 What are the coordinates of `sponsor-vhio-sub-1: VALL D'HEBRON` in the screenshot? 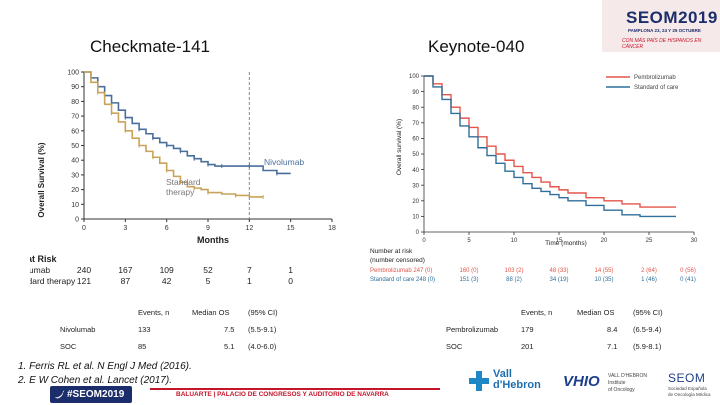 It's located at (628, 376).